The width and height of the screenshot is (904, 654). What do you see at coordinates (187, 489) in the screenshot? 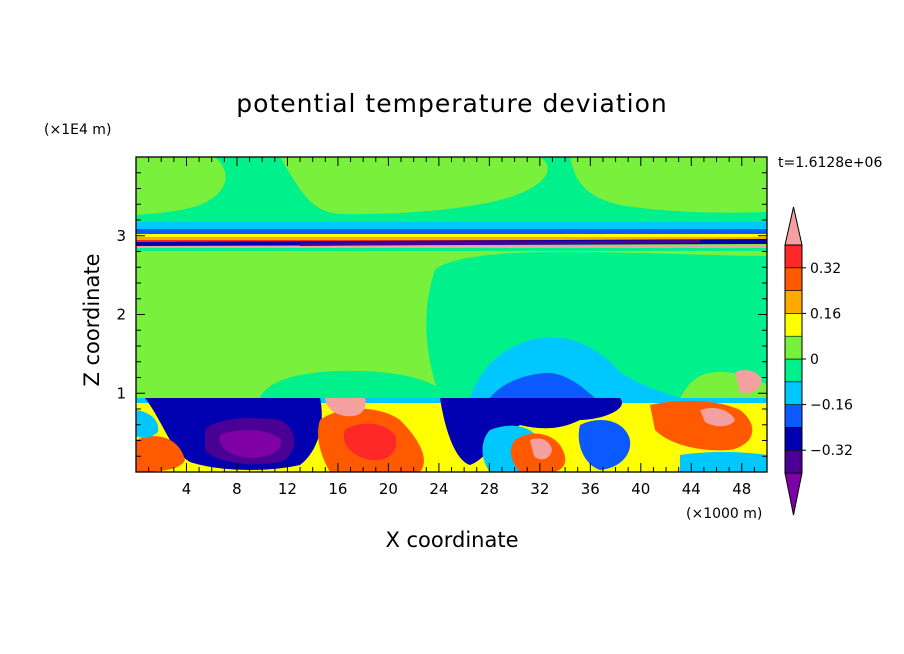
I see `x-tick-label: 4` at bounding box center [187, 489].